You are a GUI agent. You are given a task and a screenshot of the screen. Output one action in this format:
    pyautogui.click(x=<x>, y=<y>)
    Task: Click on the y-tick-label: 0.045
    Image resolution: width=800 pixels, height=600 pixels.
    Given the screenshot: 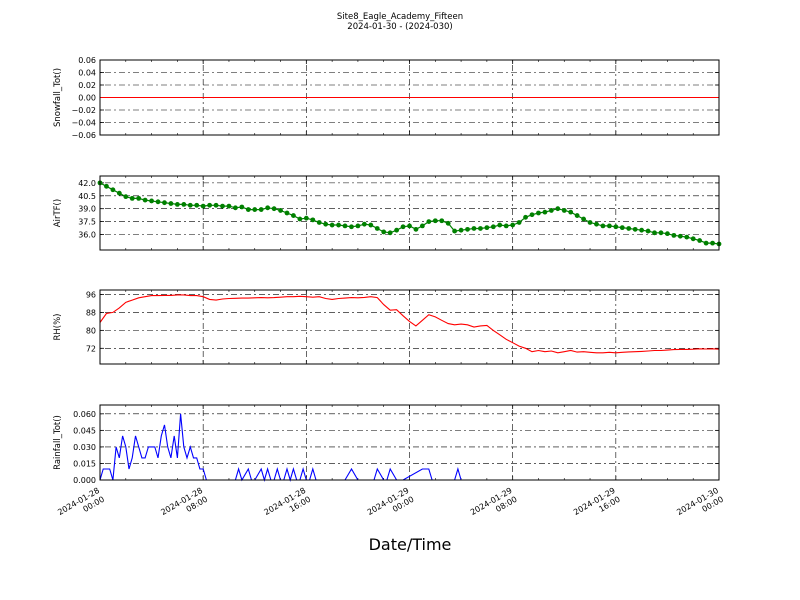 What is the action you would take?
    pyautogui.click(x=84, y=430)
    